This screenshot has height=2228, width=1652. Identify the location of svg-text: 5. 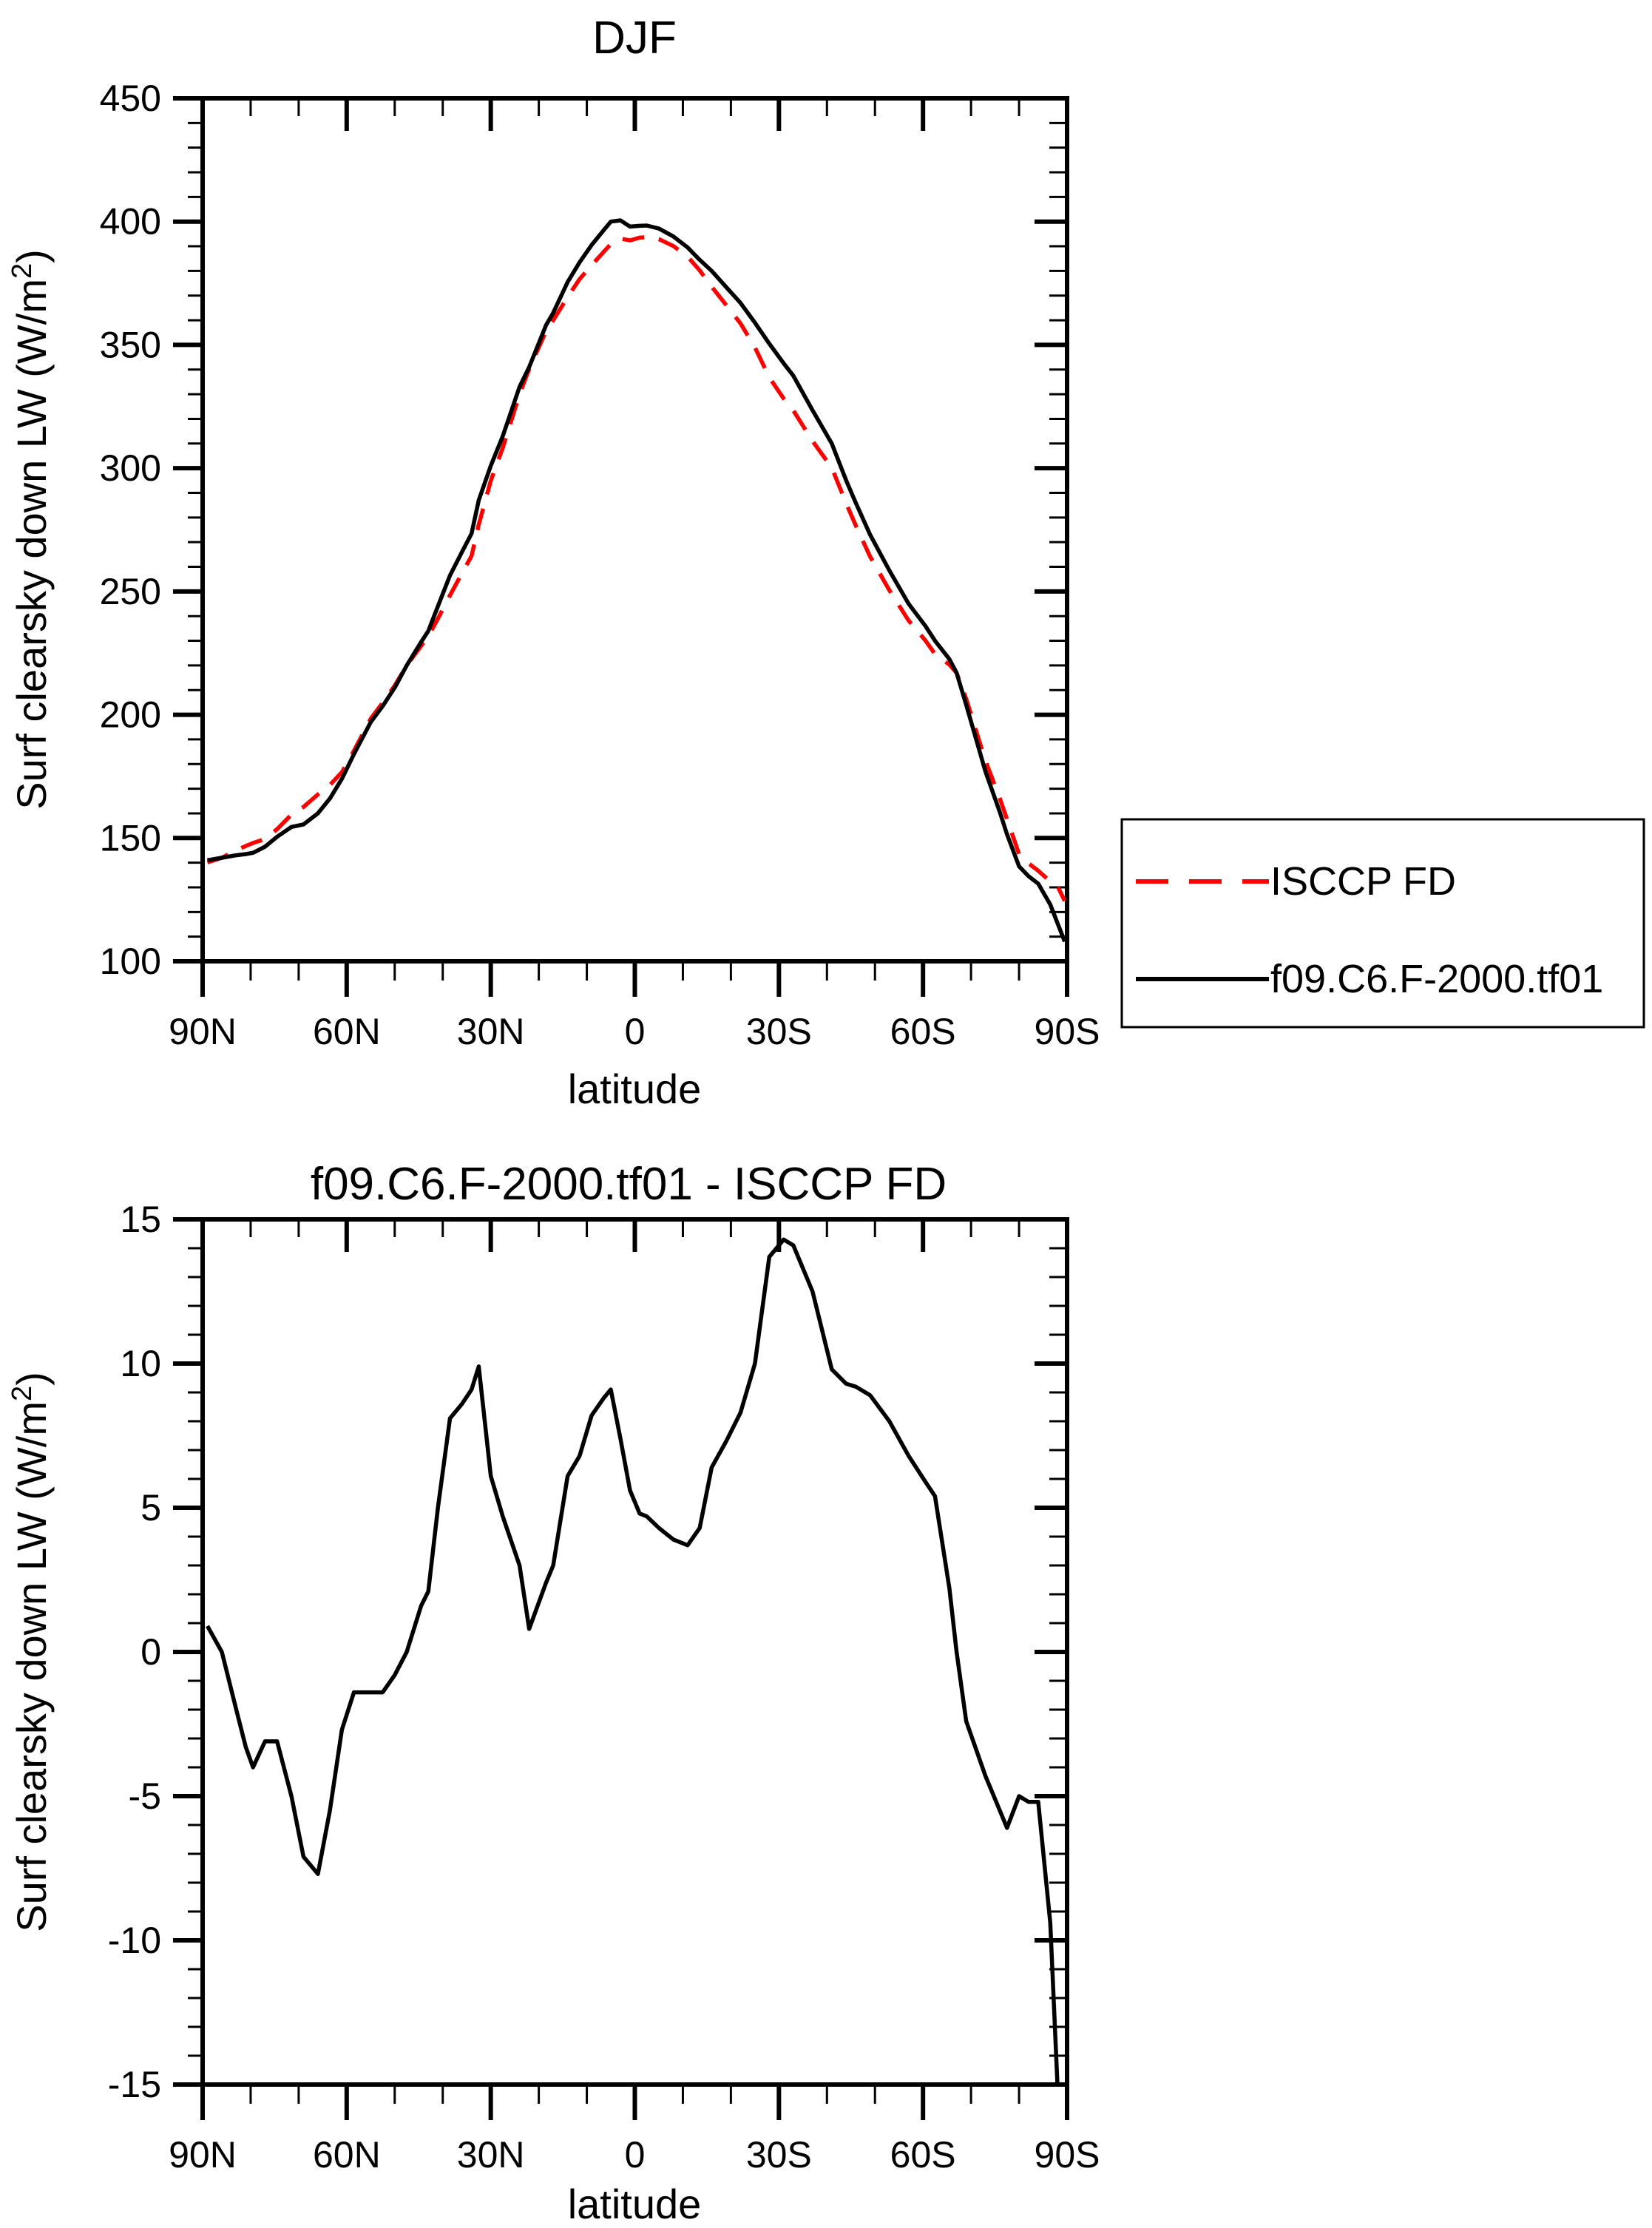
(151, 1507).